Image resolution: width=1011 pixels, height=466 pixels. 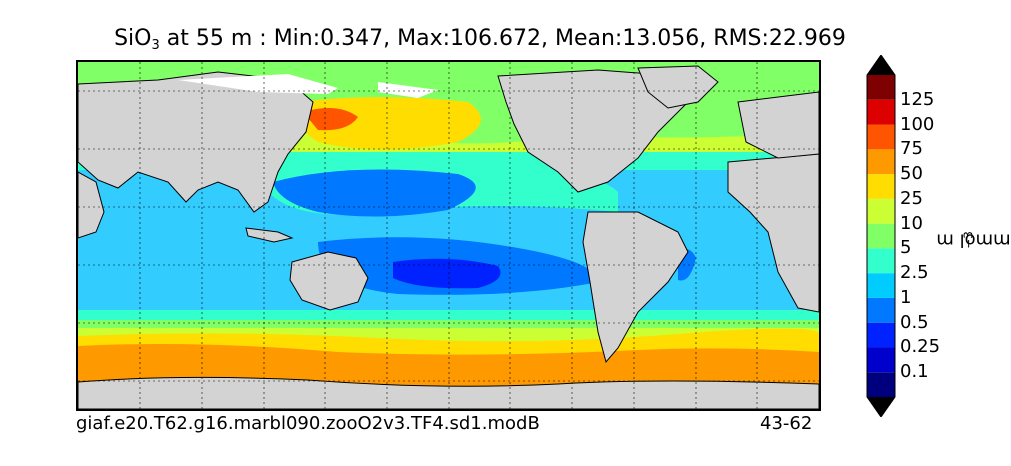 I want to click on australia, so click(x=329, y=281).